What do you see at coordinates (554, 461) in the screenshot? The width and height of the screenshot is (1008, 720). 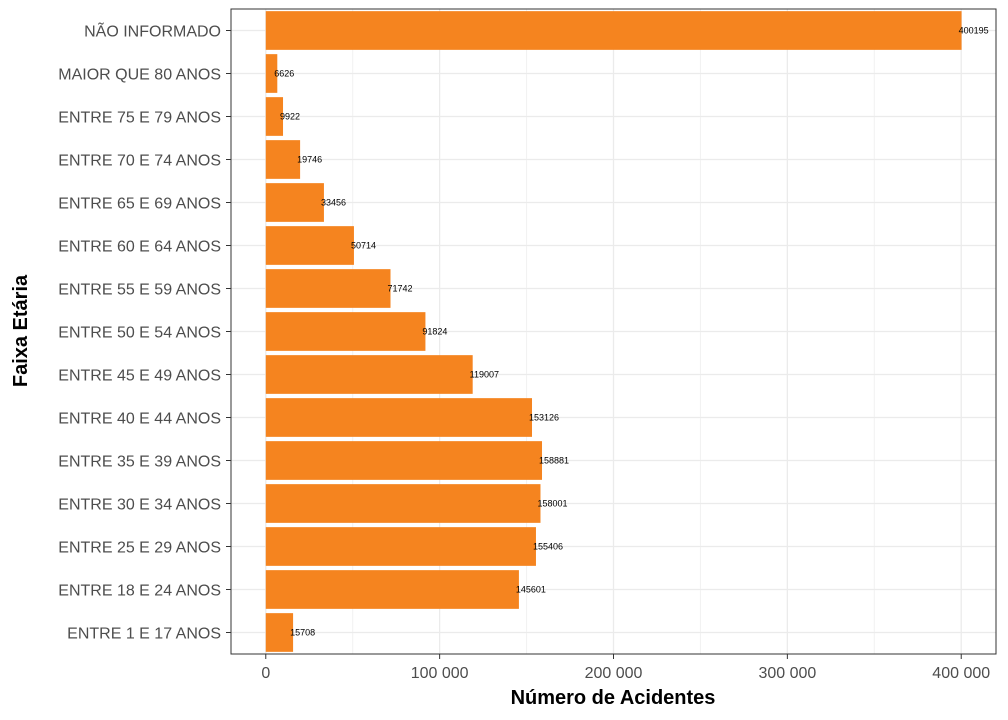 I see `data-label: 158881` at bounding box center [554, 461].